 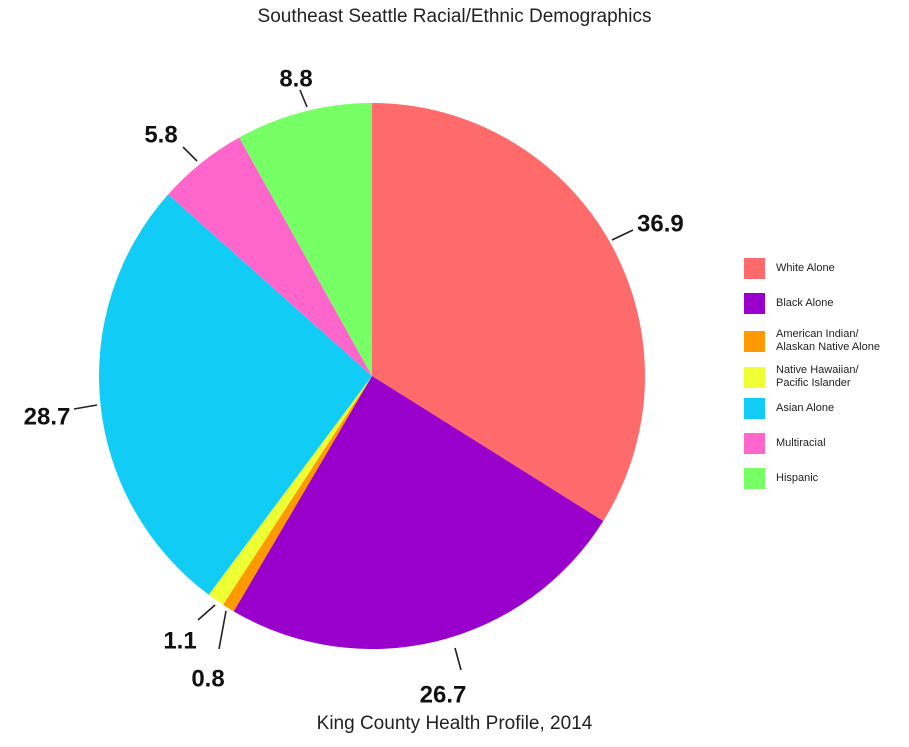 What do you see at coordinates (805, 303) in the screenshot?
I see `legend-label: Black Alone` at bounding box center [805, 303].